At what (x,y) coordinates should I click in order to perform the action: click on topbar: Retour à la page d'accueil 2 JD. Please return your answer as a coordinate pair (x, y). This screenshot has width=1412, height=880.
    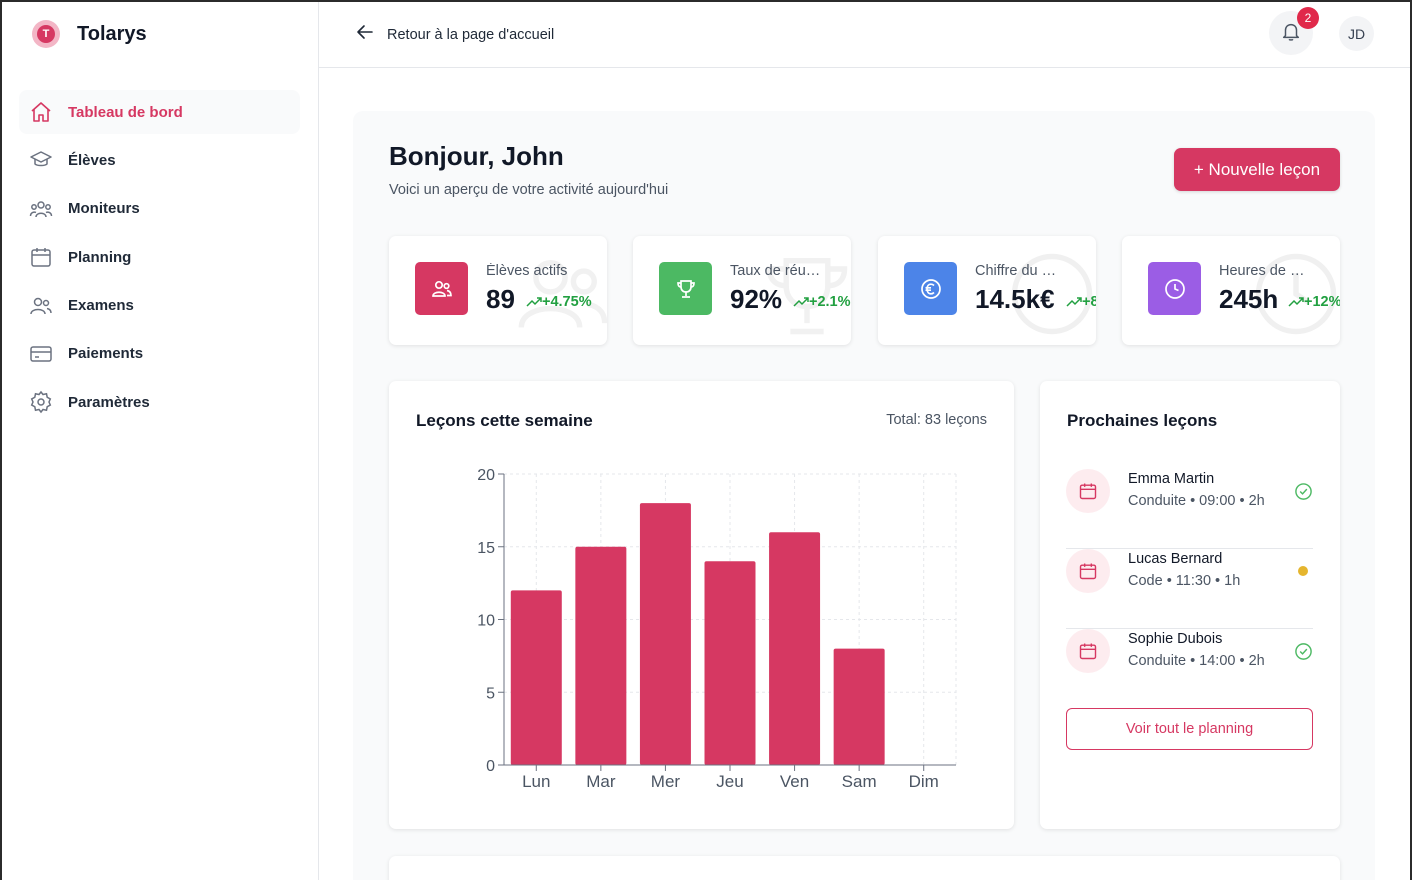
    Looking at the image, I should click on (865, 34).